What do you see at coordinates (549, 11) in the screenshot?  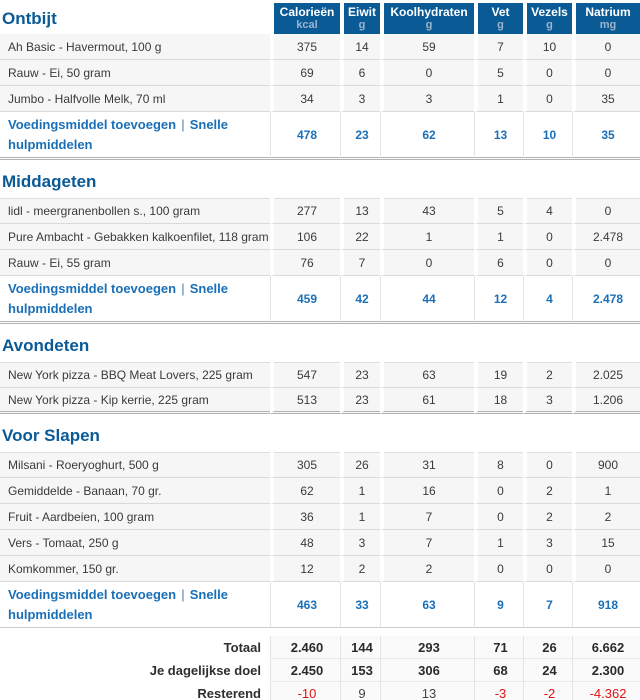 I see `column-label: Vezels` at bounding box center [549, 11].